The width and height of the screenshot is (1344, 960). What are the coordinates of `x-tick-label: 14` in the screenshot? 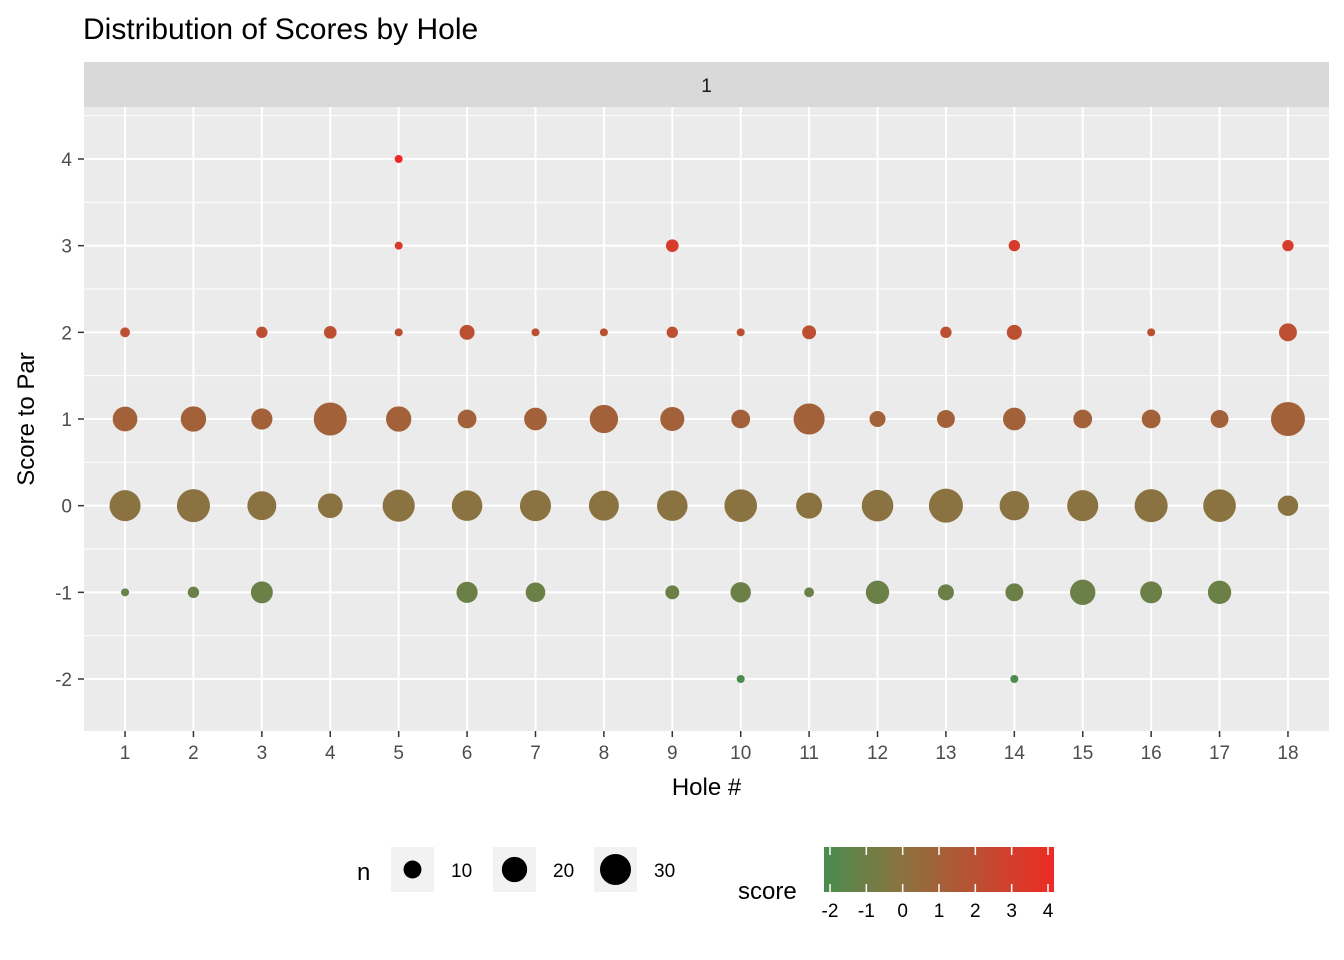 It's located at (1015, 753).